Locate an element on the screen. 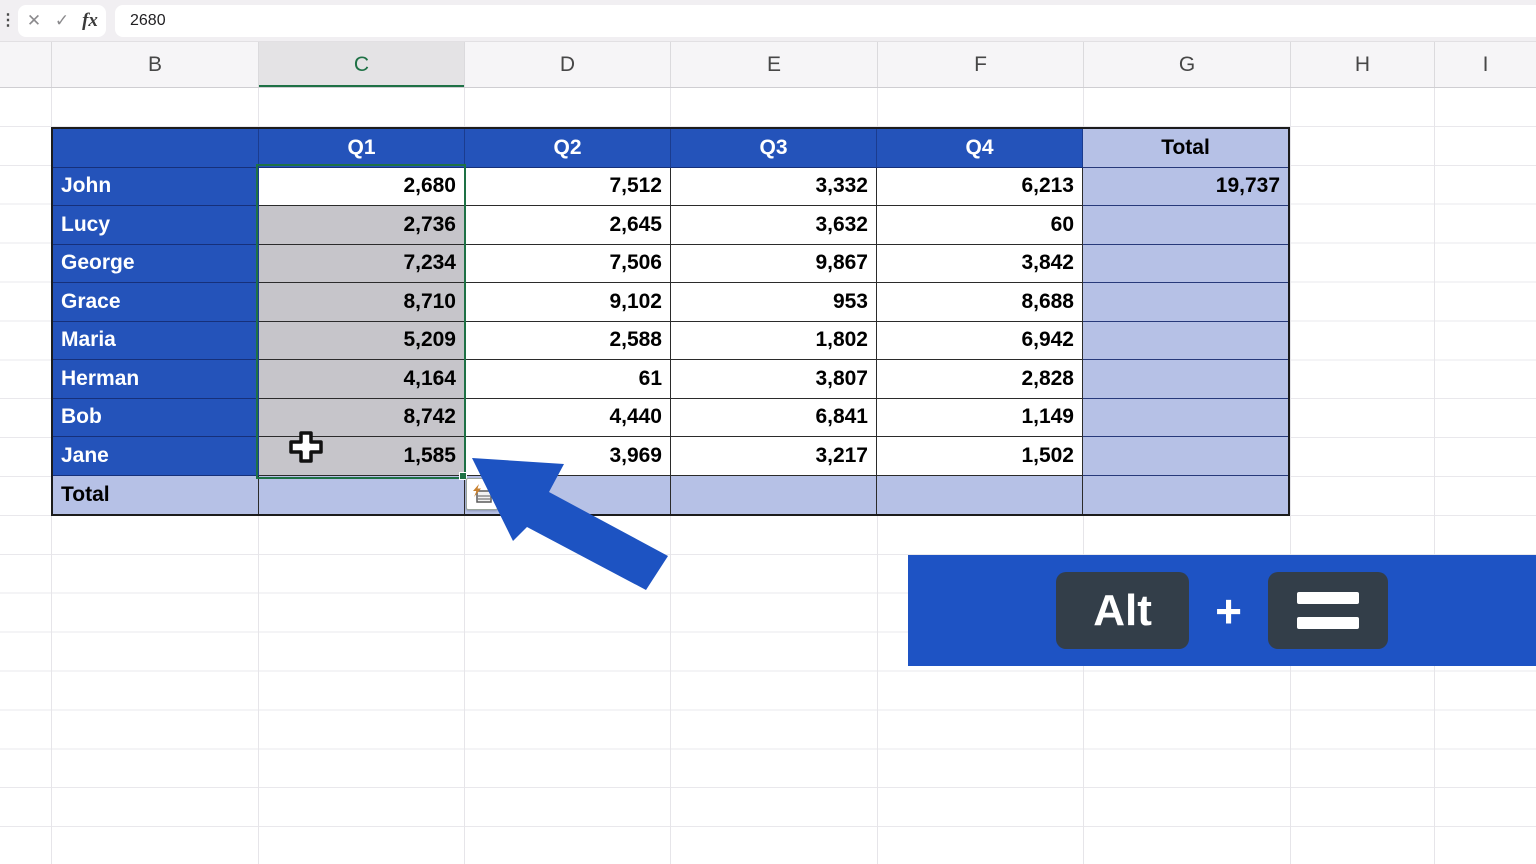 The width and height of the screenshot is (1536, 864). cell-header-q2: Q2 is located at coordinates (568, 148).